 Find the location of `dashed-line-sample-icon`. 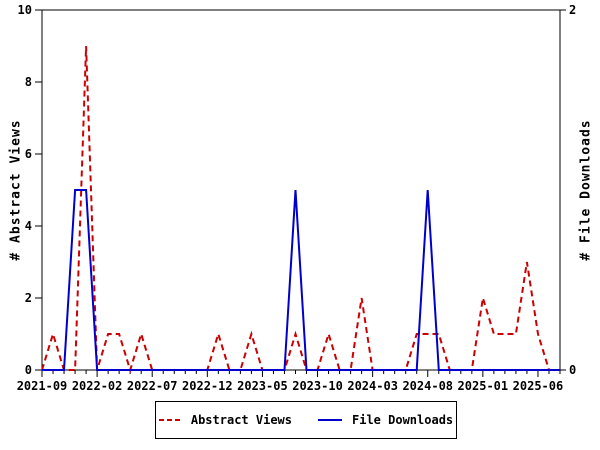

dashed-line-sample-icon is located at coordinates (169, 420).